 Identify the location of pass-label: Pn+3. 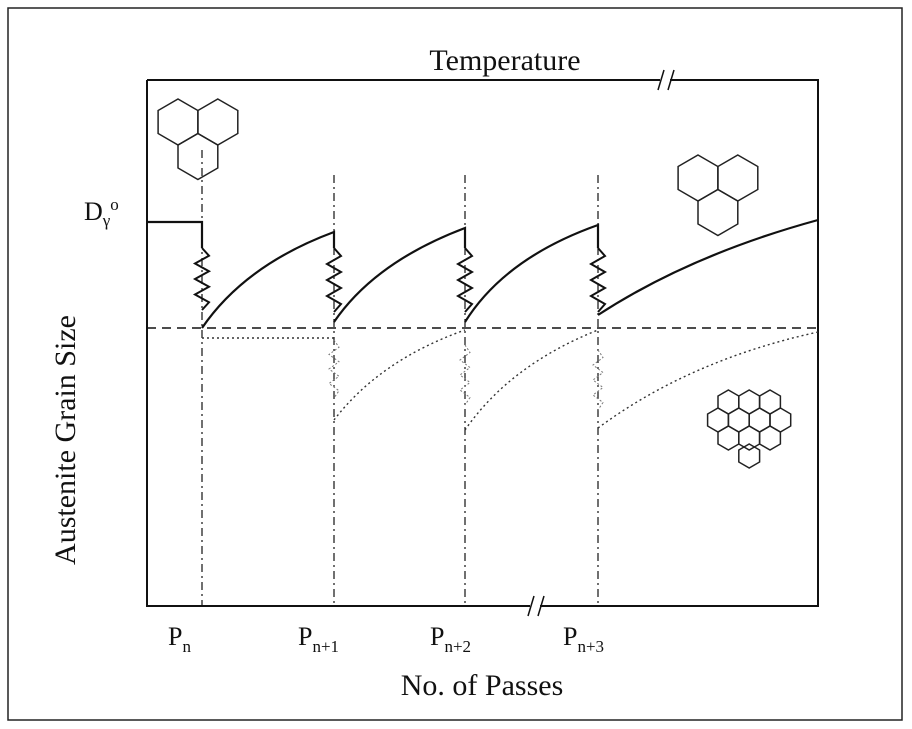
(583, 639).